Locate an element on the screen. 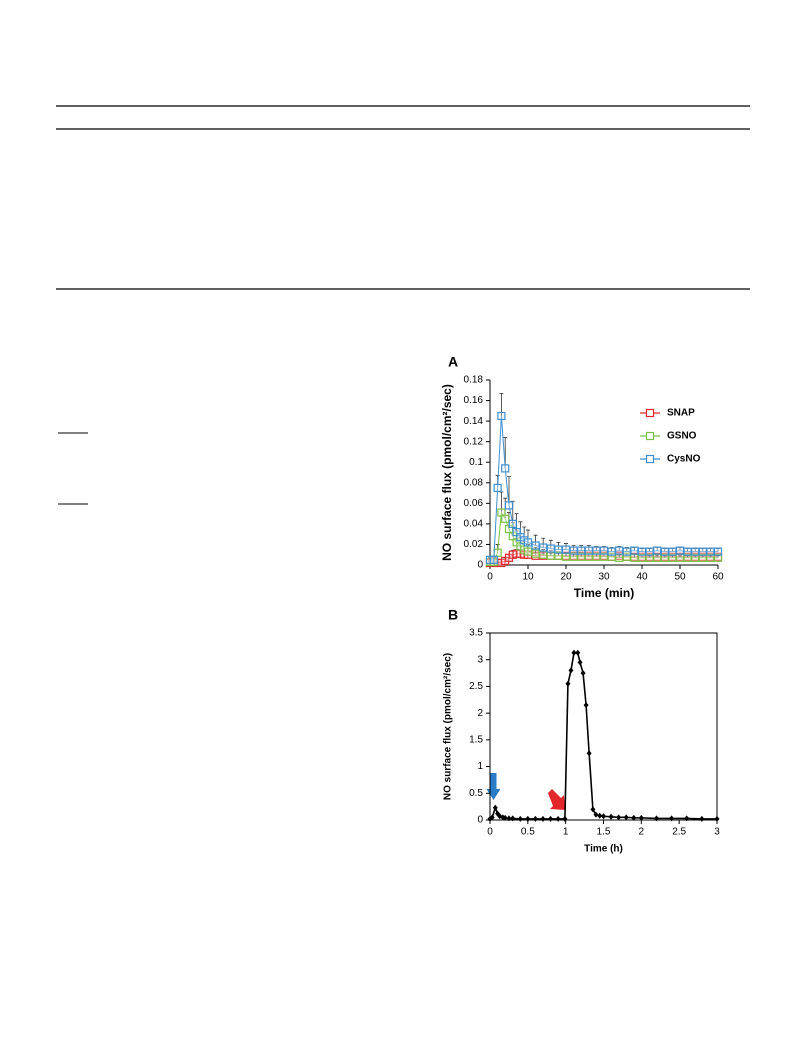  x-tick-label: 60 is located at coordinates (718, 577).